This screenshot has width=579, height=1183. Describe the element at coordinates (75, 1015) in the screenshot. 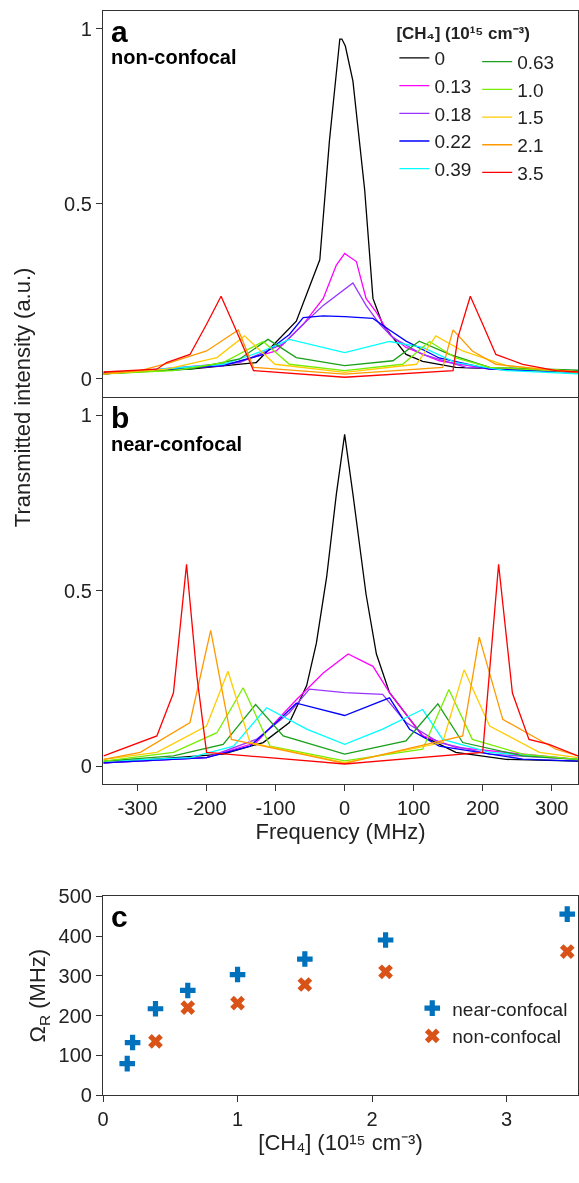

I see `y-tick-label: 200` at that location.